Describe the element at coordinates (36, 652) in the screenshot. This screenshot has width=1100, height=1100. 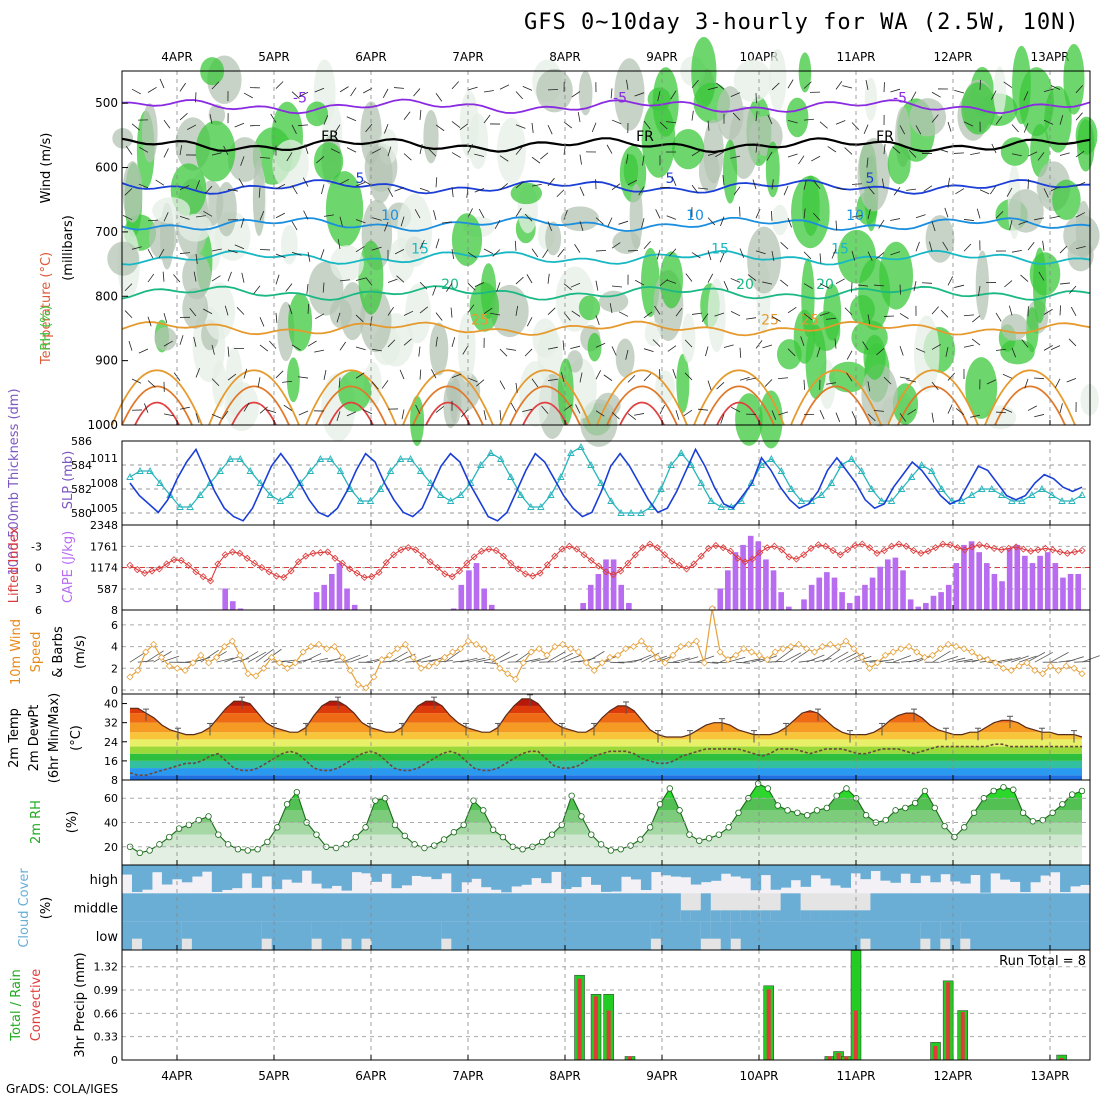
I see `axis-label-wind-2: Speed` at that location.